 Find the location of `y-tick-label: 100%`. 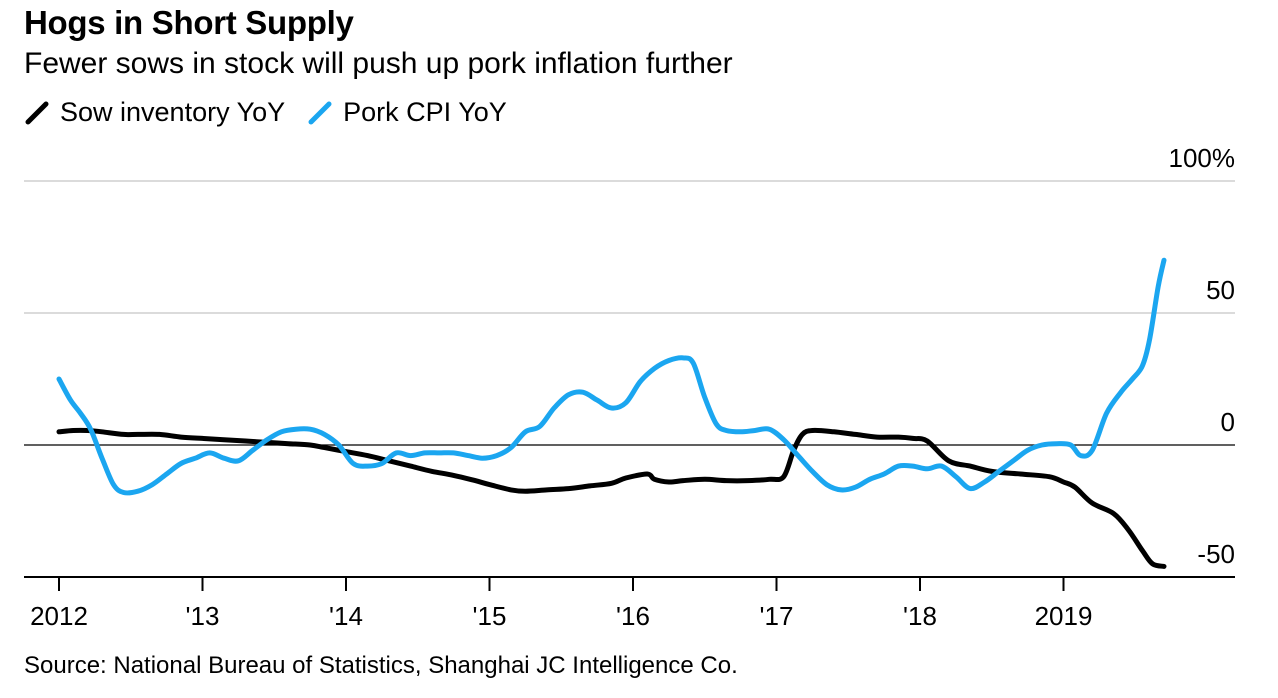

y-tick-label: 100% is located at coordinates (1202, 158).